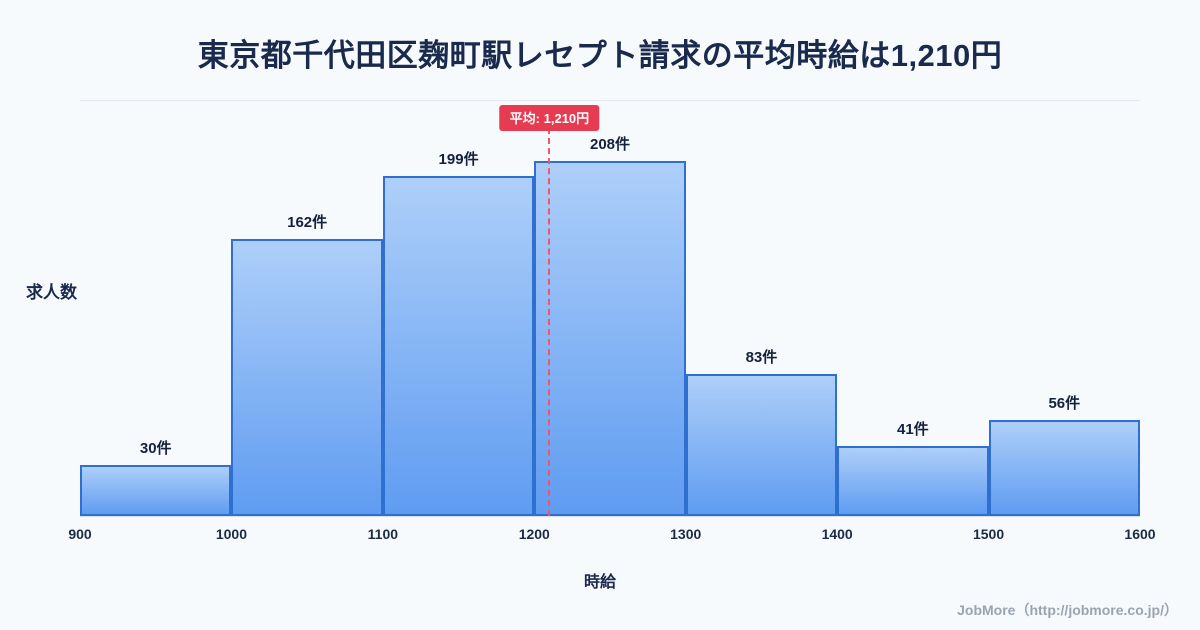  What do you see at coordinates (1064, 404) in the screenshot?
I see `bar-value-label: 56件` at bounding box center [1064, 404].